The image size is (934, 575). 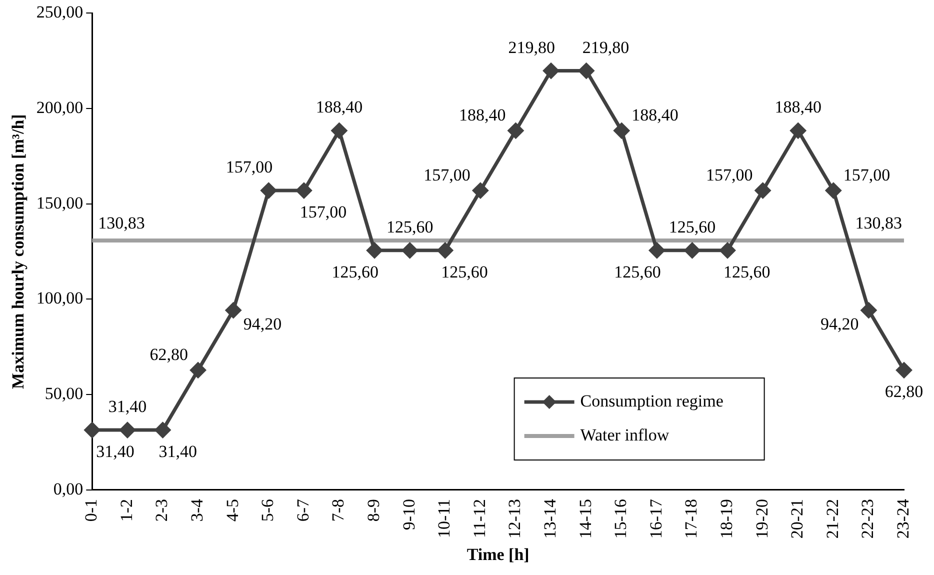 What do you see at coordinates (514, 518) in the screenshot?
I see `x-tick-label: 12-13` at bounding box center [514, 518].